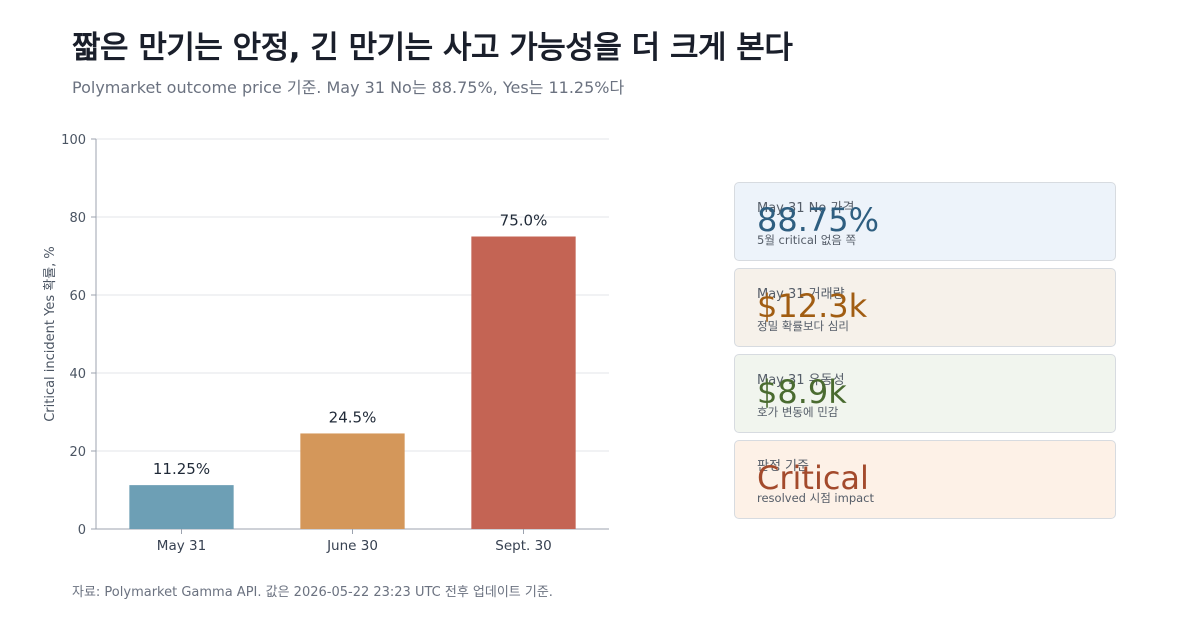 Image resolution: width=1200 pixels, height=630 pixels. Describe the element at coordinates (801, 294) in the screenshot. I see `stat-card-label: May 31 거래량` at that location.